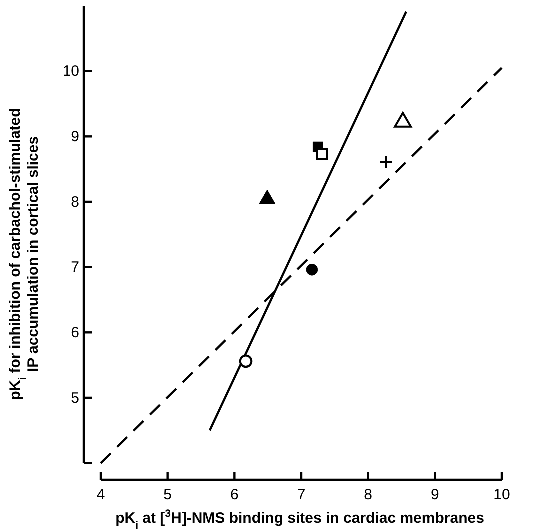  I want to click on y-tick-label: 5, so click(75, 398).